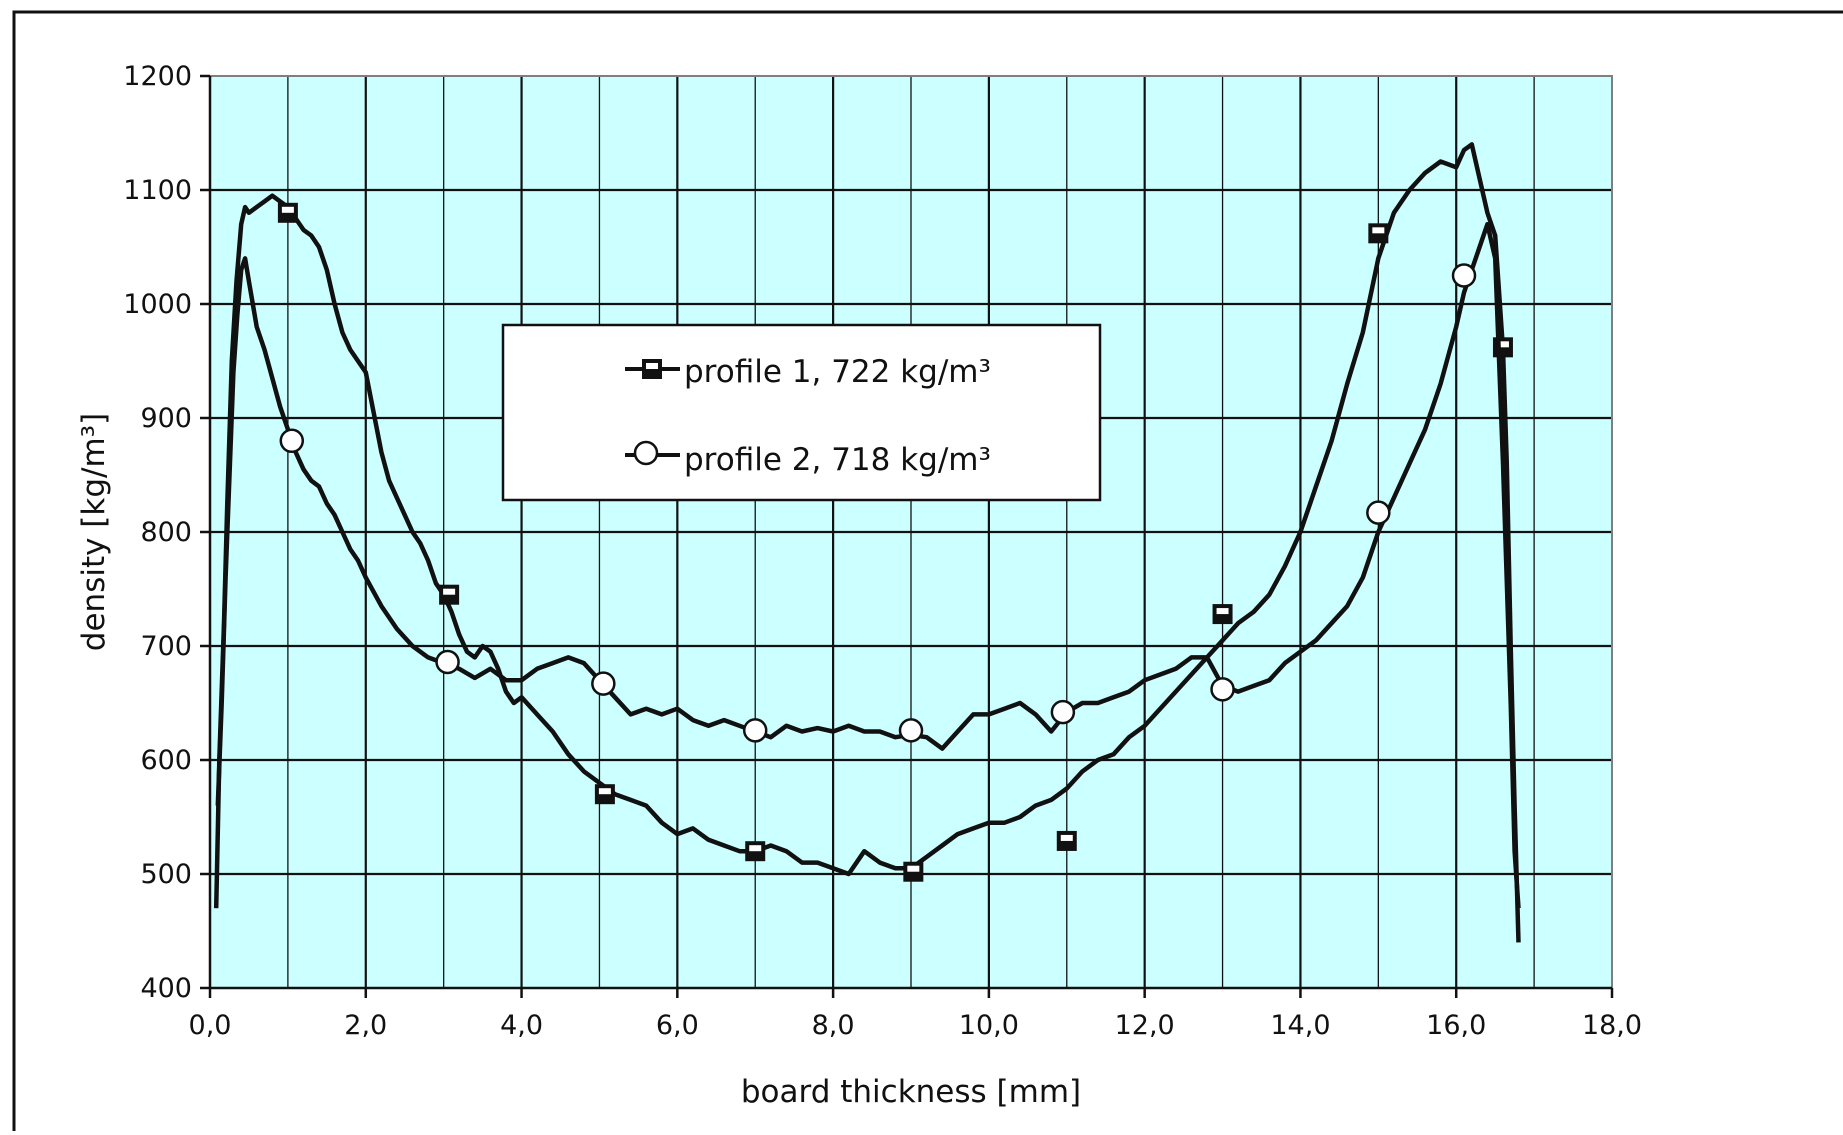  Describe the element at coordinates (1456, 1025) in the screenshot. I see `x-tick-label: 16,0` at that location.